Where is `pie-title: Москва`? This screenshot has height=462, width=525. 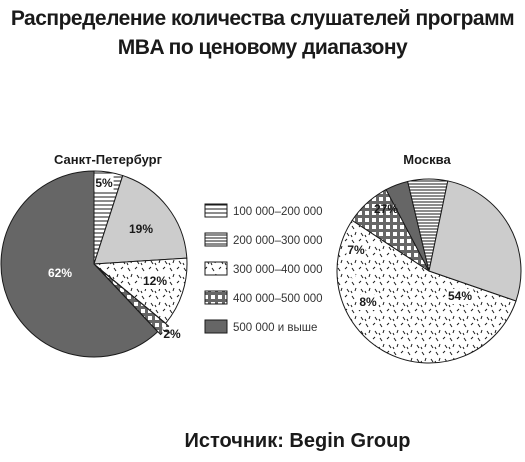 pie-title: Москва is located at coordinates (427, 159).